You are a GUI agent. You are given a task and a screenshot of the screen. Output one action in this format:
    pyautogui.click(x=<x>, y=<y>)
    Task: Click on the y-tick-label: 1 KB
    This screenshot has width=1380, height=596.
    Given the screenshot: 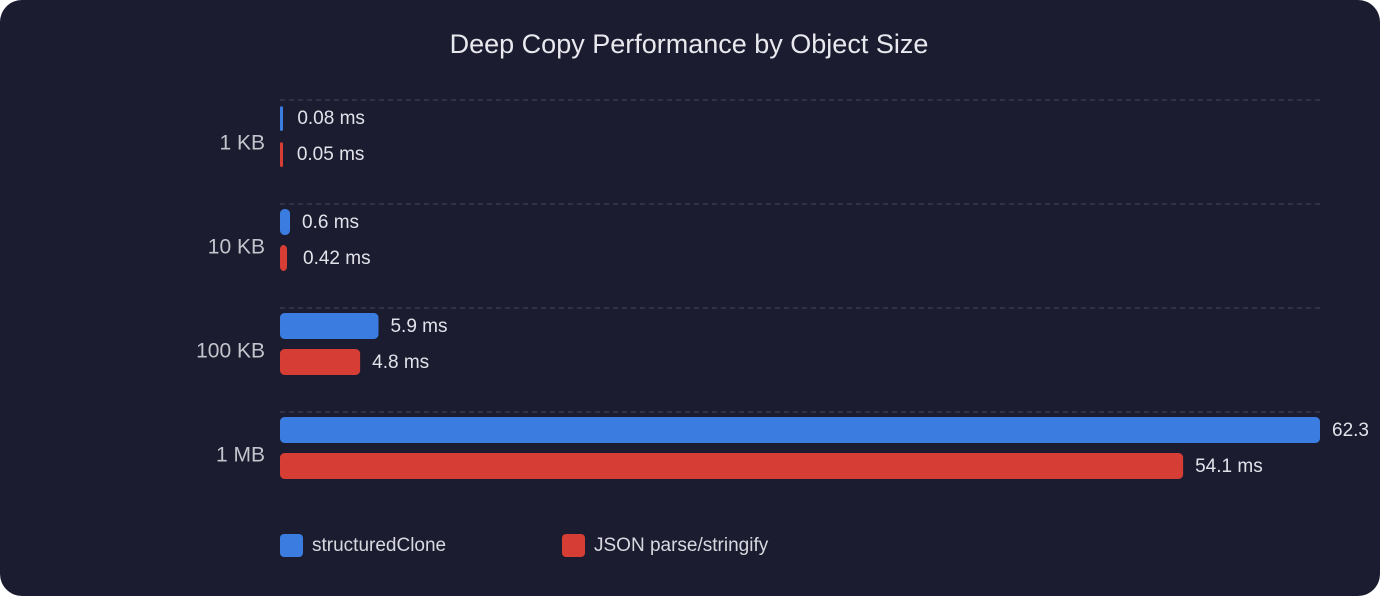 What is the action you would take?
    pyautogui.click(x=242, y=143)
    